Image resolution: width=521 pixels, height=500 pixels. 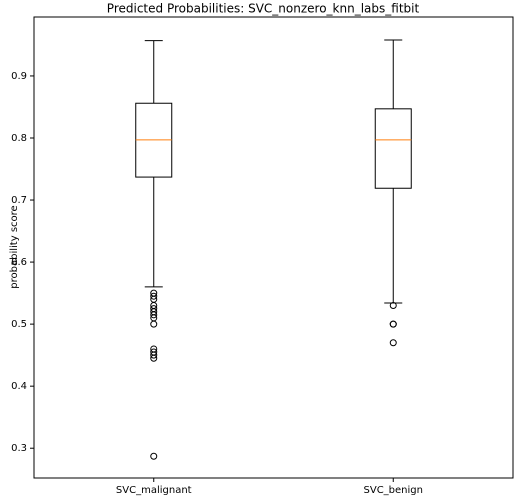 What do you see at coordinates (19, 200) in the screenshot?
I see `y-tick-label: 0.7` at bounding box center [19, 200].